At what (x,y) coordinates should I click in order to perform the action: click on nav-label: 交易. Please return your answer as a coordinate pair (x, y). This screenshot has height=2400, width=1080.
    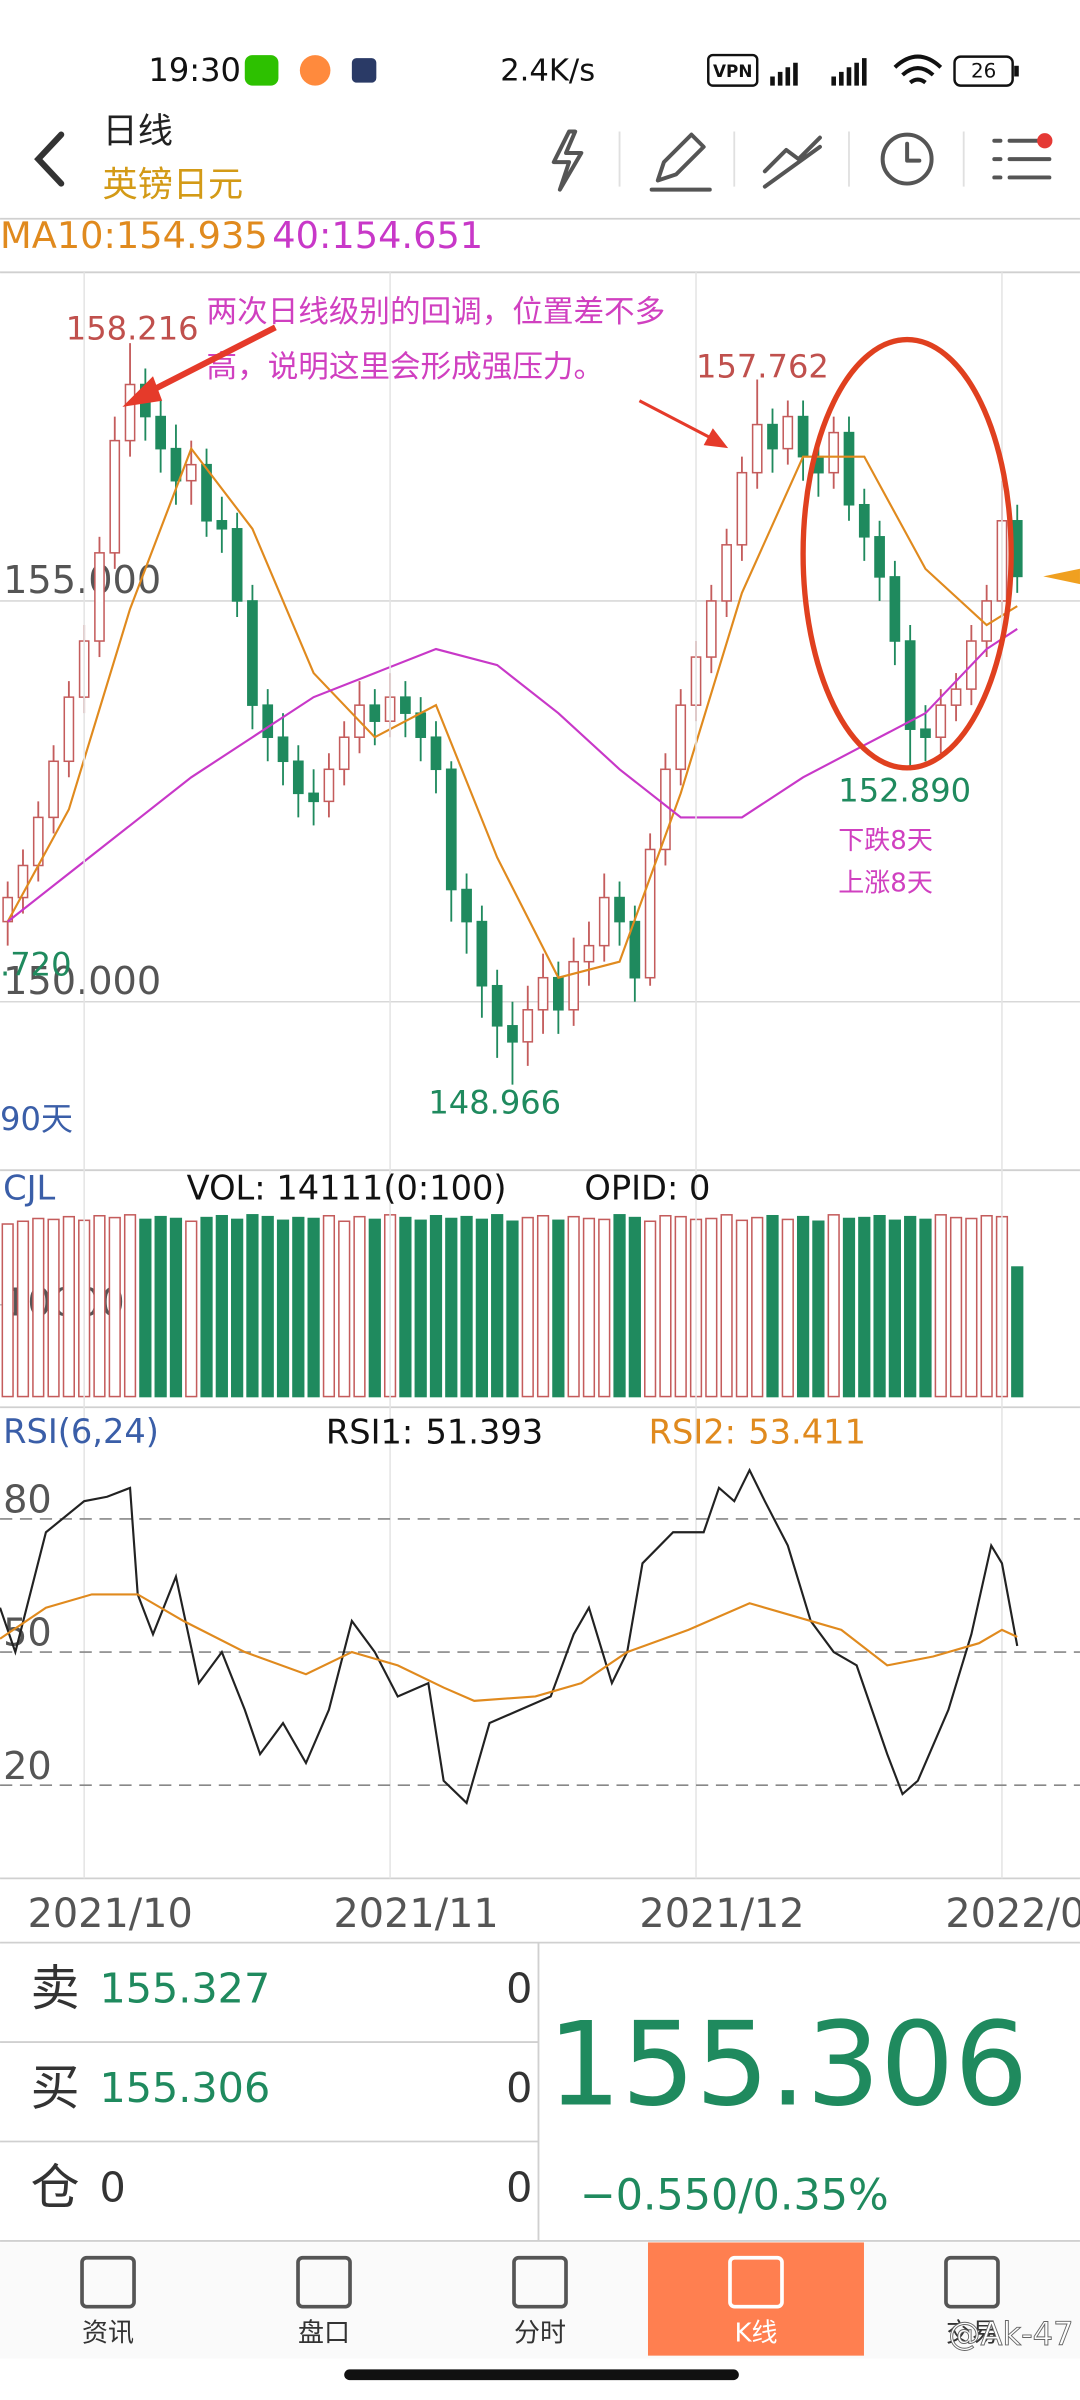
    Looking at the image, I should click on (972, 2334).